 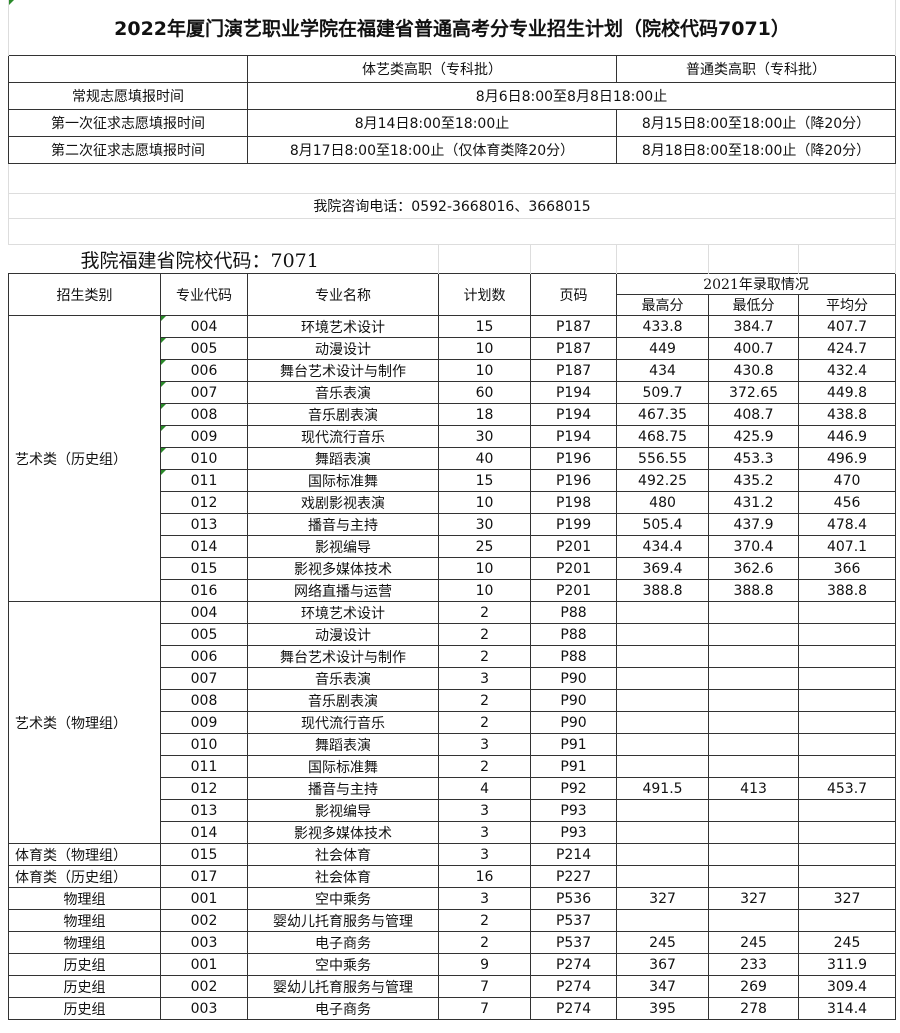 What do you see at coordinates (754, 590) in the screenshot?
I see `min-cell: 388.8` at bounding box center [754, 590].